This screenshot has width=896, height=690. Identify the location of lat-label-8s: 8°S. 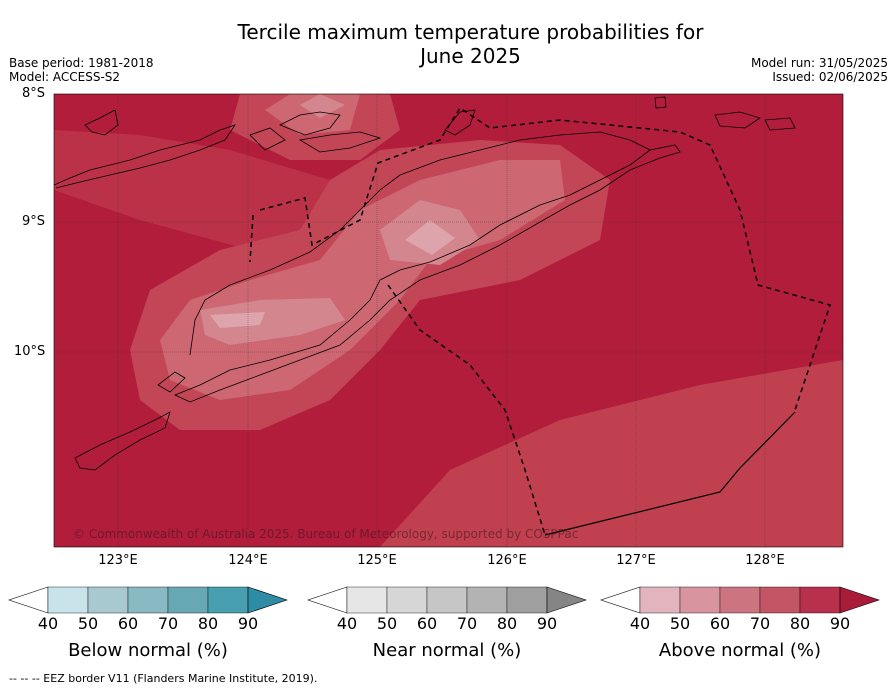
(34, 93).